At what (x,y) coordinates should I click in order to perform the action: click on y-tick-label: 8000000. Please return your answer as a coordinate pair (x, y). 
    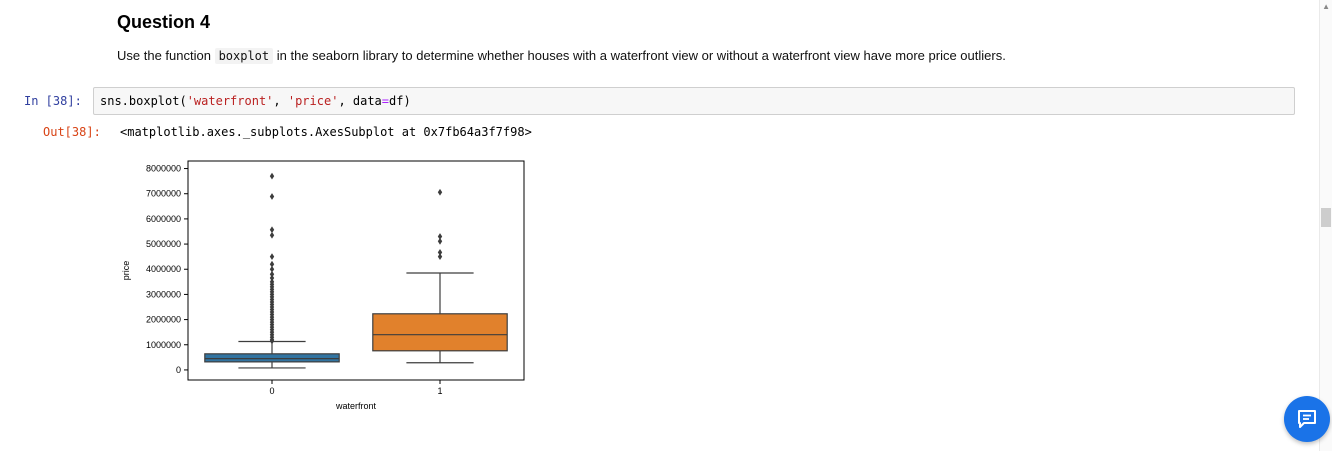
    Looking at the image, I should click on (163, 169).